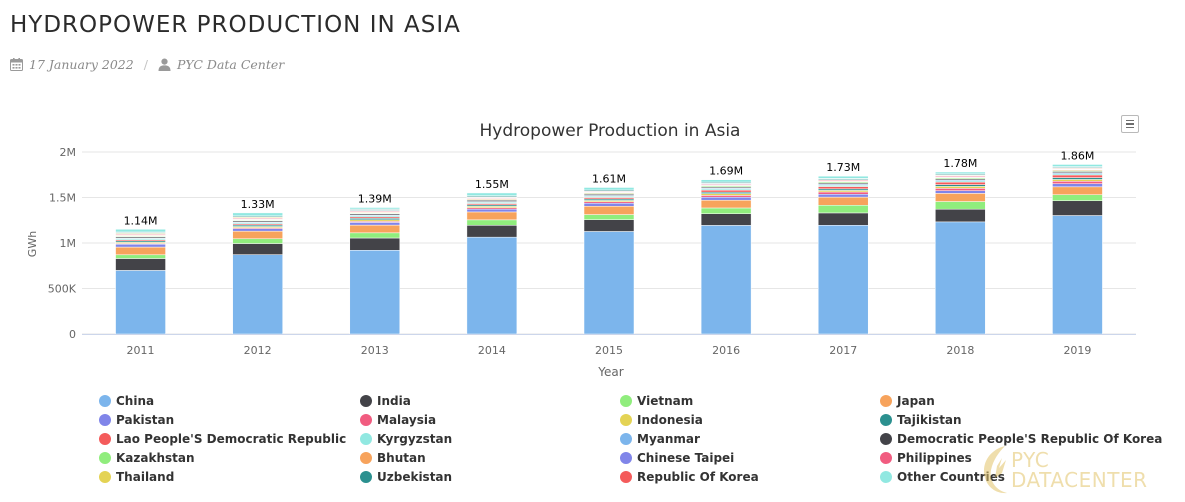 This screenshot has width=1185, height=502. What do you see at coordinates (140, 231) in the screenshot?
I see `bar-segment-other-countries-2011` at bounding box center [140, 231].